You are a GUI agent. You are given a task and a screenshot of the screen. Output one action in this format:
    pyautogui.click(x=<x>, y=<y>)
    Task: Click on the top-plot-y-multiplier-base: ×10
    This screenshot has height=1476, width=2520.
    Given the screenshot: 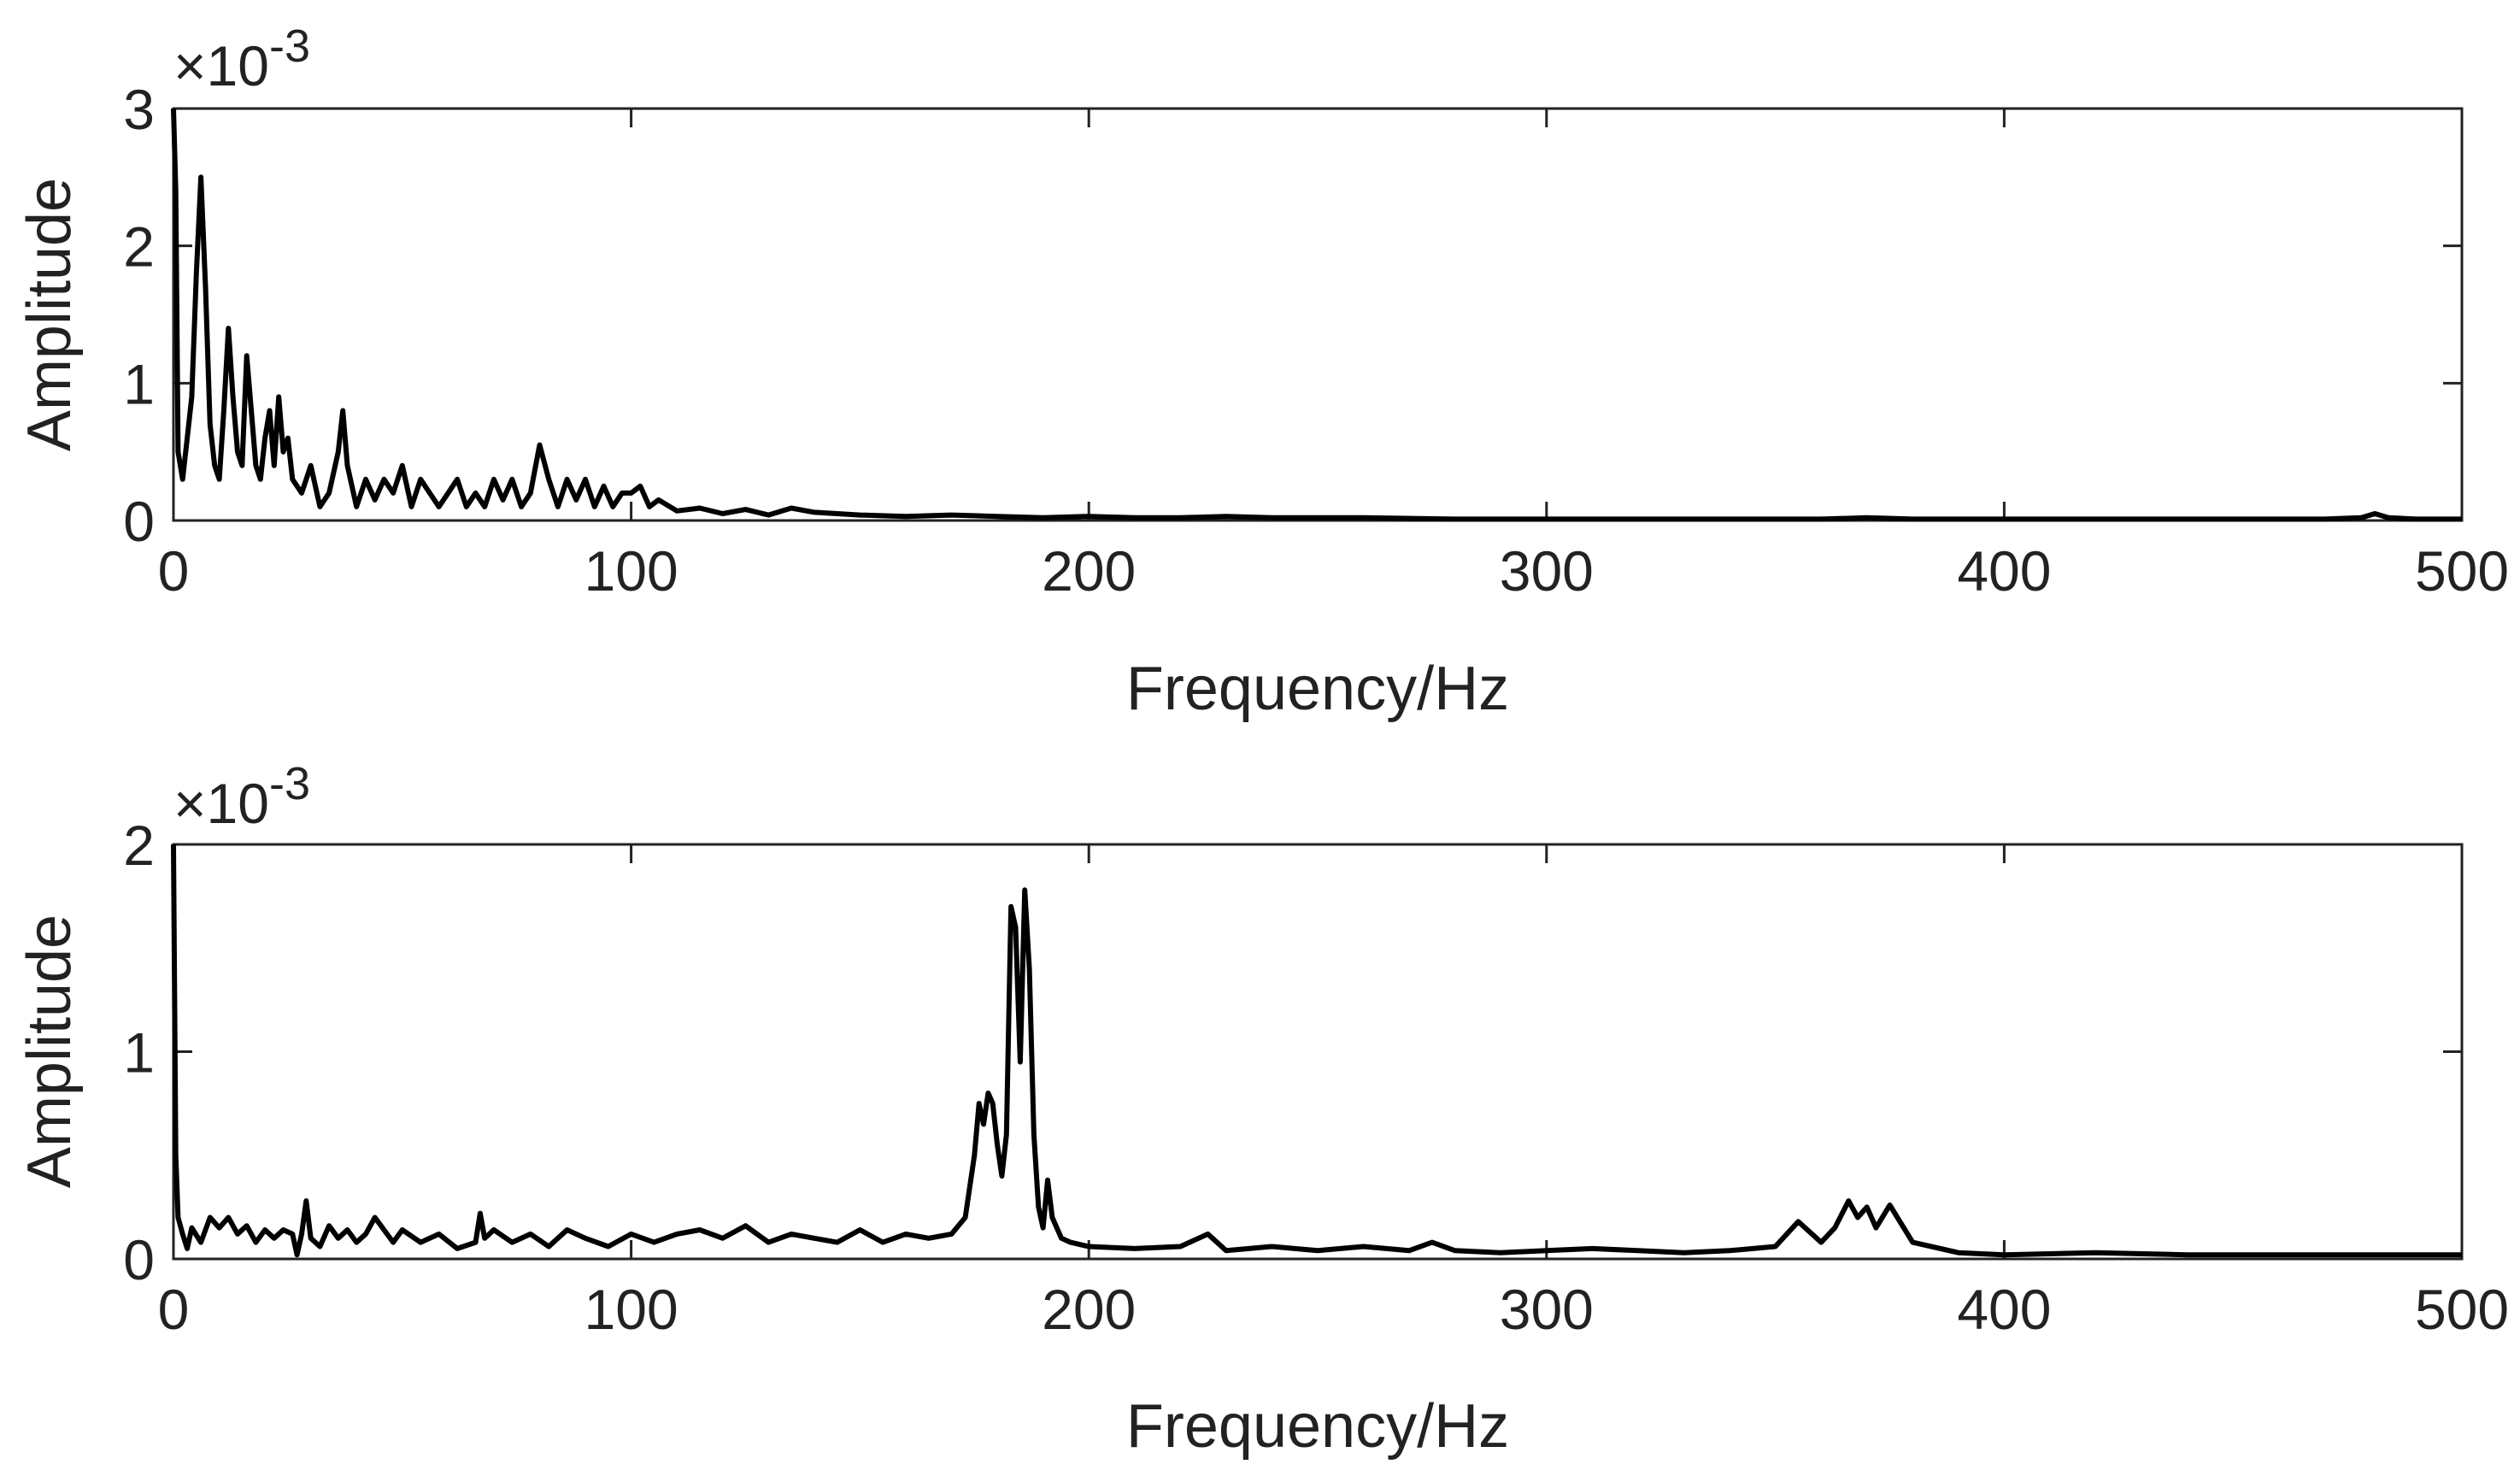 What is the action you would take?
    pyautogui.click(x=221, y=65)
    